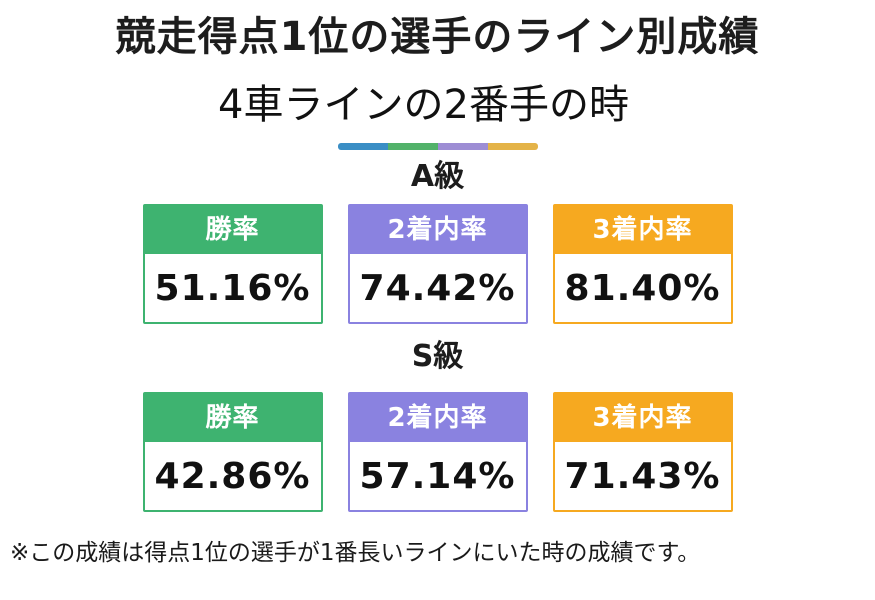 Image resolution: width=875 pixels, height=600 pixels. What do you see at coordinates (232, 264) in the screenshot?
I see `a-class-win-rate-card: 勝率 51.16%` at bounding box center [232, 264].